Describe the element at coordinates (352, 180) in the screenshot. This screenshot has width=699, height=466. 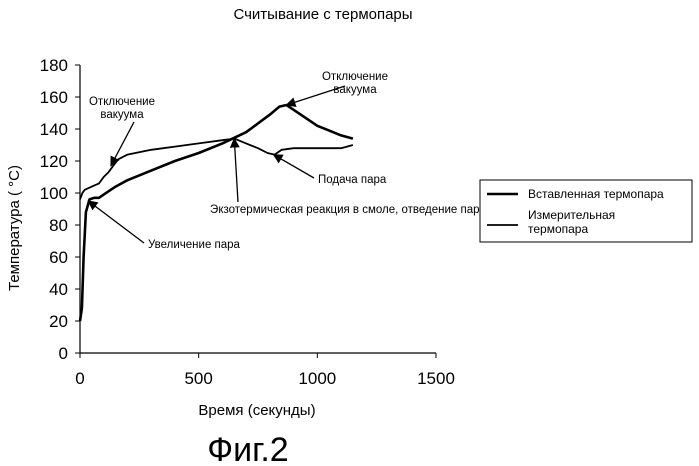
I see `annotation-text: Подача пара` at that location.